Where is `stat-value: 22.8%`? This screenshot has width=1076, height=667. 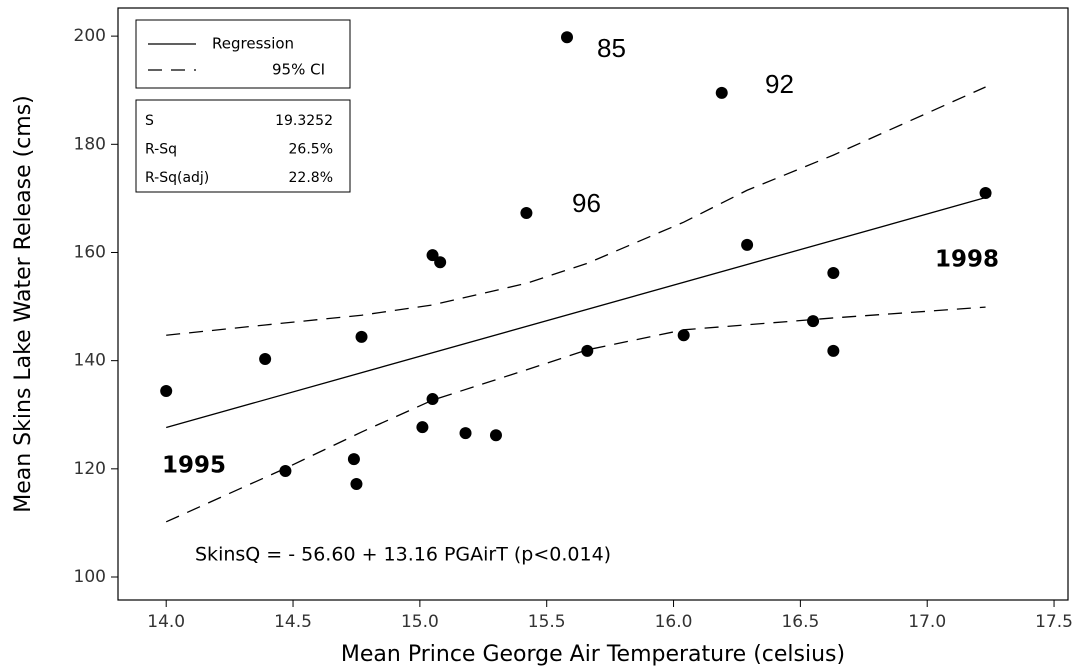 stat-value: 22.8% is located at coordinates (311, 178).